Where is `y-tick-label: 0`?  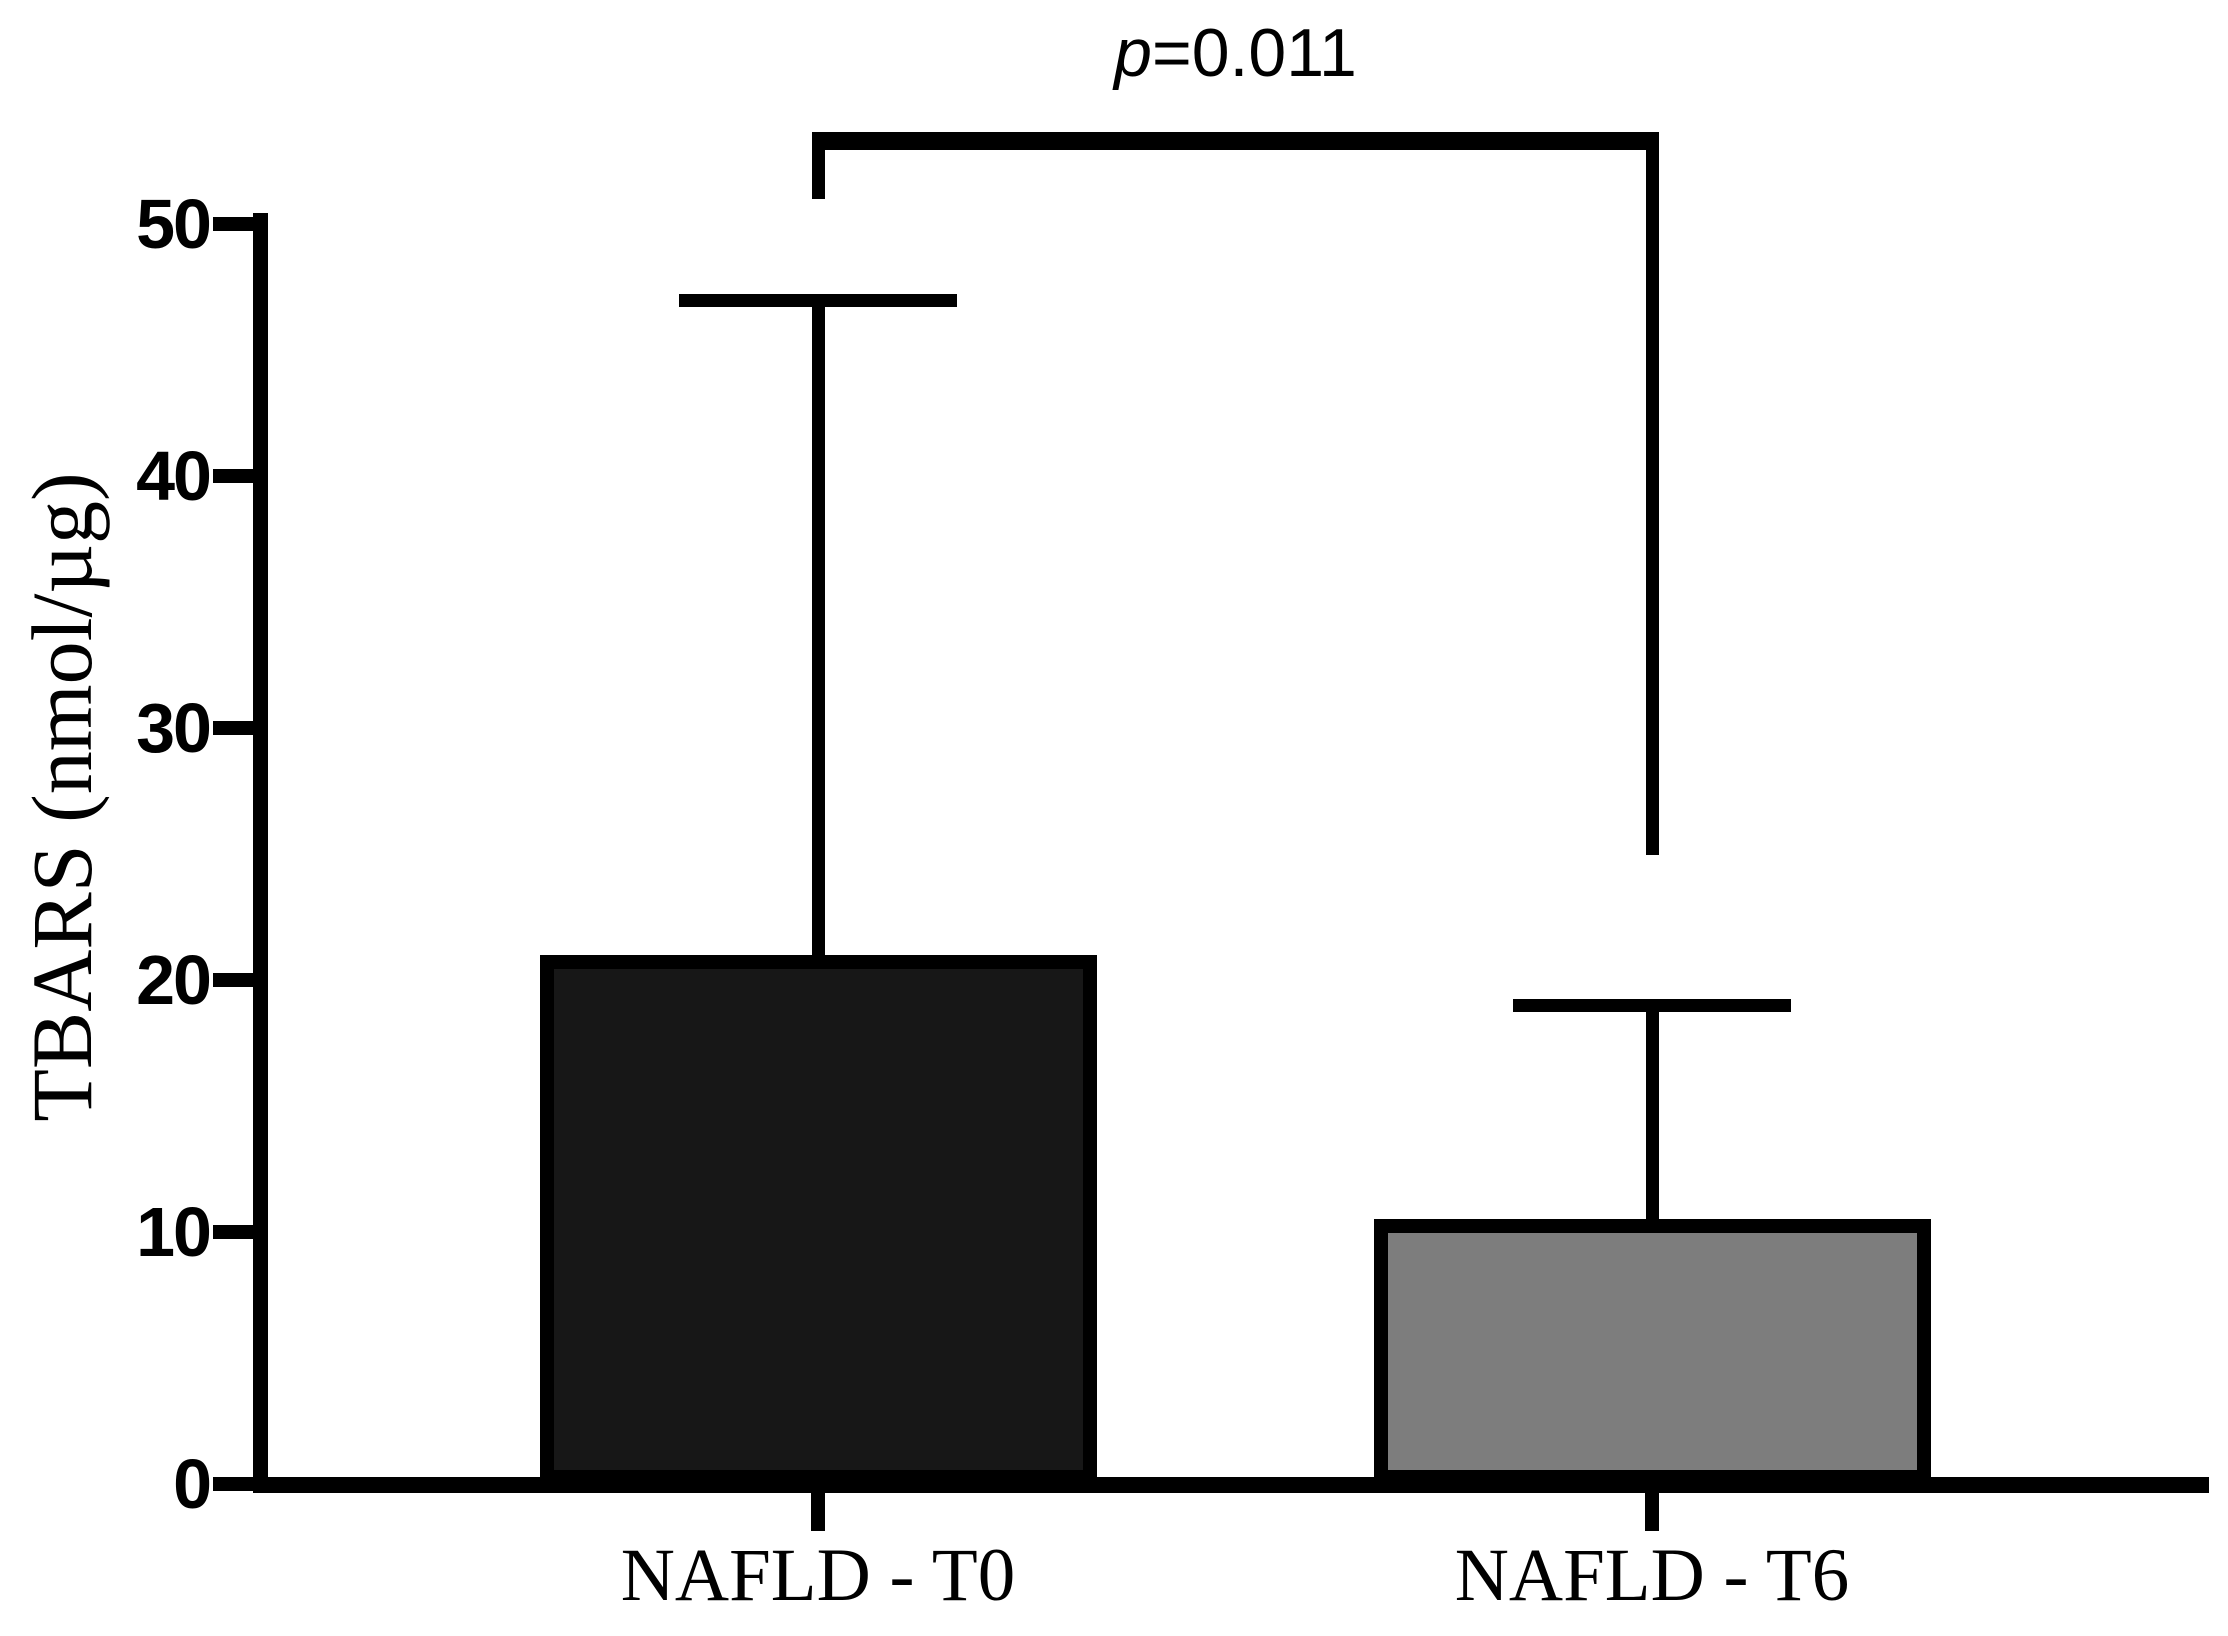
y-tick-label: 0 is located at coordinates (192, 1484).